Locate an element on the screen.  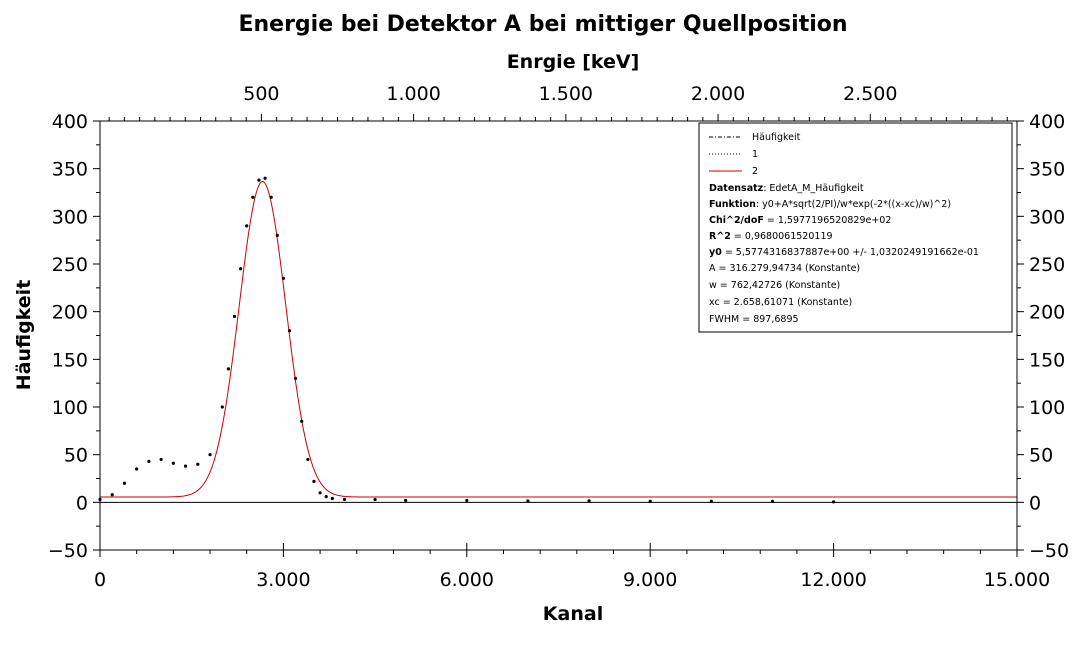
legend-stat-fwhm: FWHM = 897,6895 is located at coordinates (754, 319).